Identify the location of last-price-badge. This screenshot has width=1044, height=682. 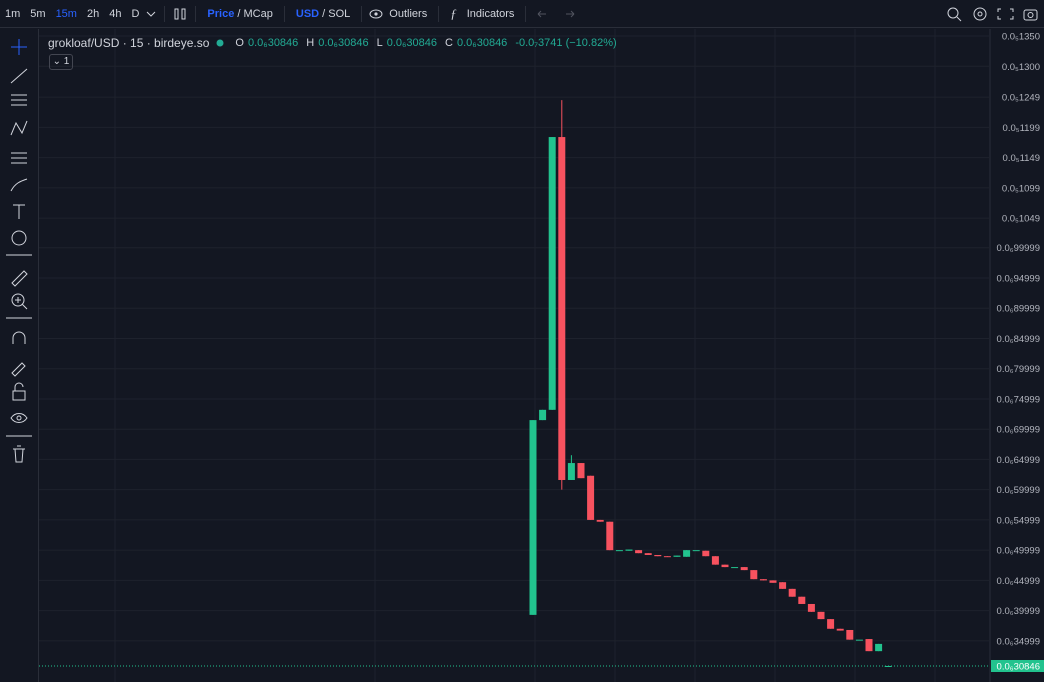
(1017, 665).